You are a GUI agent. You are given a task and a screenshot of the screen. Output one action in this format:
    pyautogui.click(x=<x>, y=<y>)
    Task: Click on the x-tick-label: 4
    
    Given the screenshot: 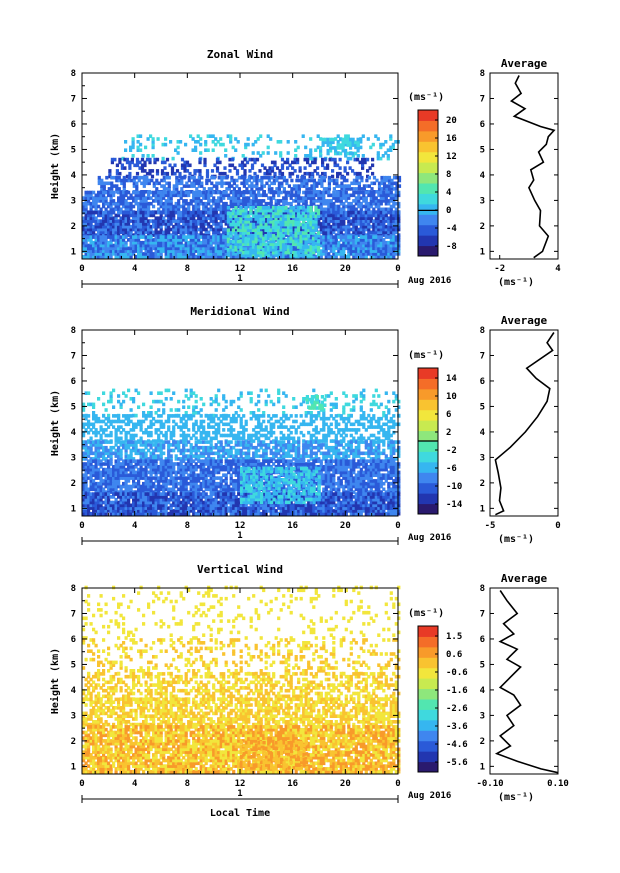 What is the action you would take?
    pyautogui.click(x=135, y=526)
    